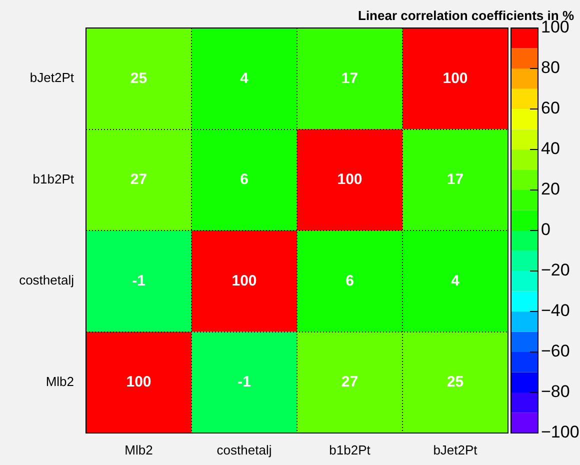  What do you see at coordinates (53, 178) in the screenshot?
I see `y-tick-label: b1b2Pt` at bounding box center [53, 178].